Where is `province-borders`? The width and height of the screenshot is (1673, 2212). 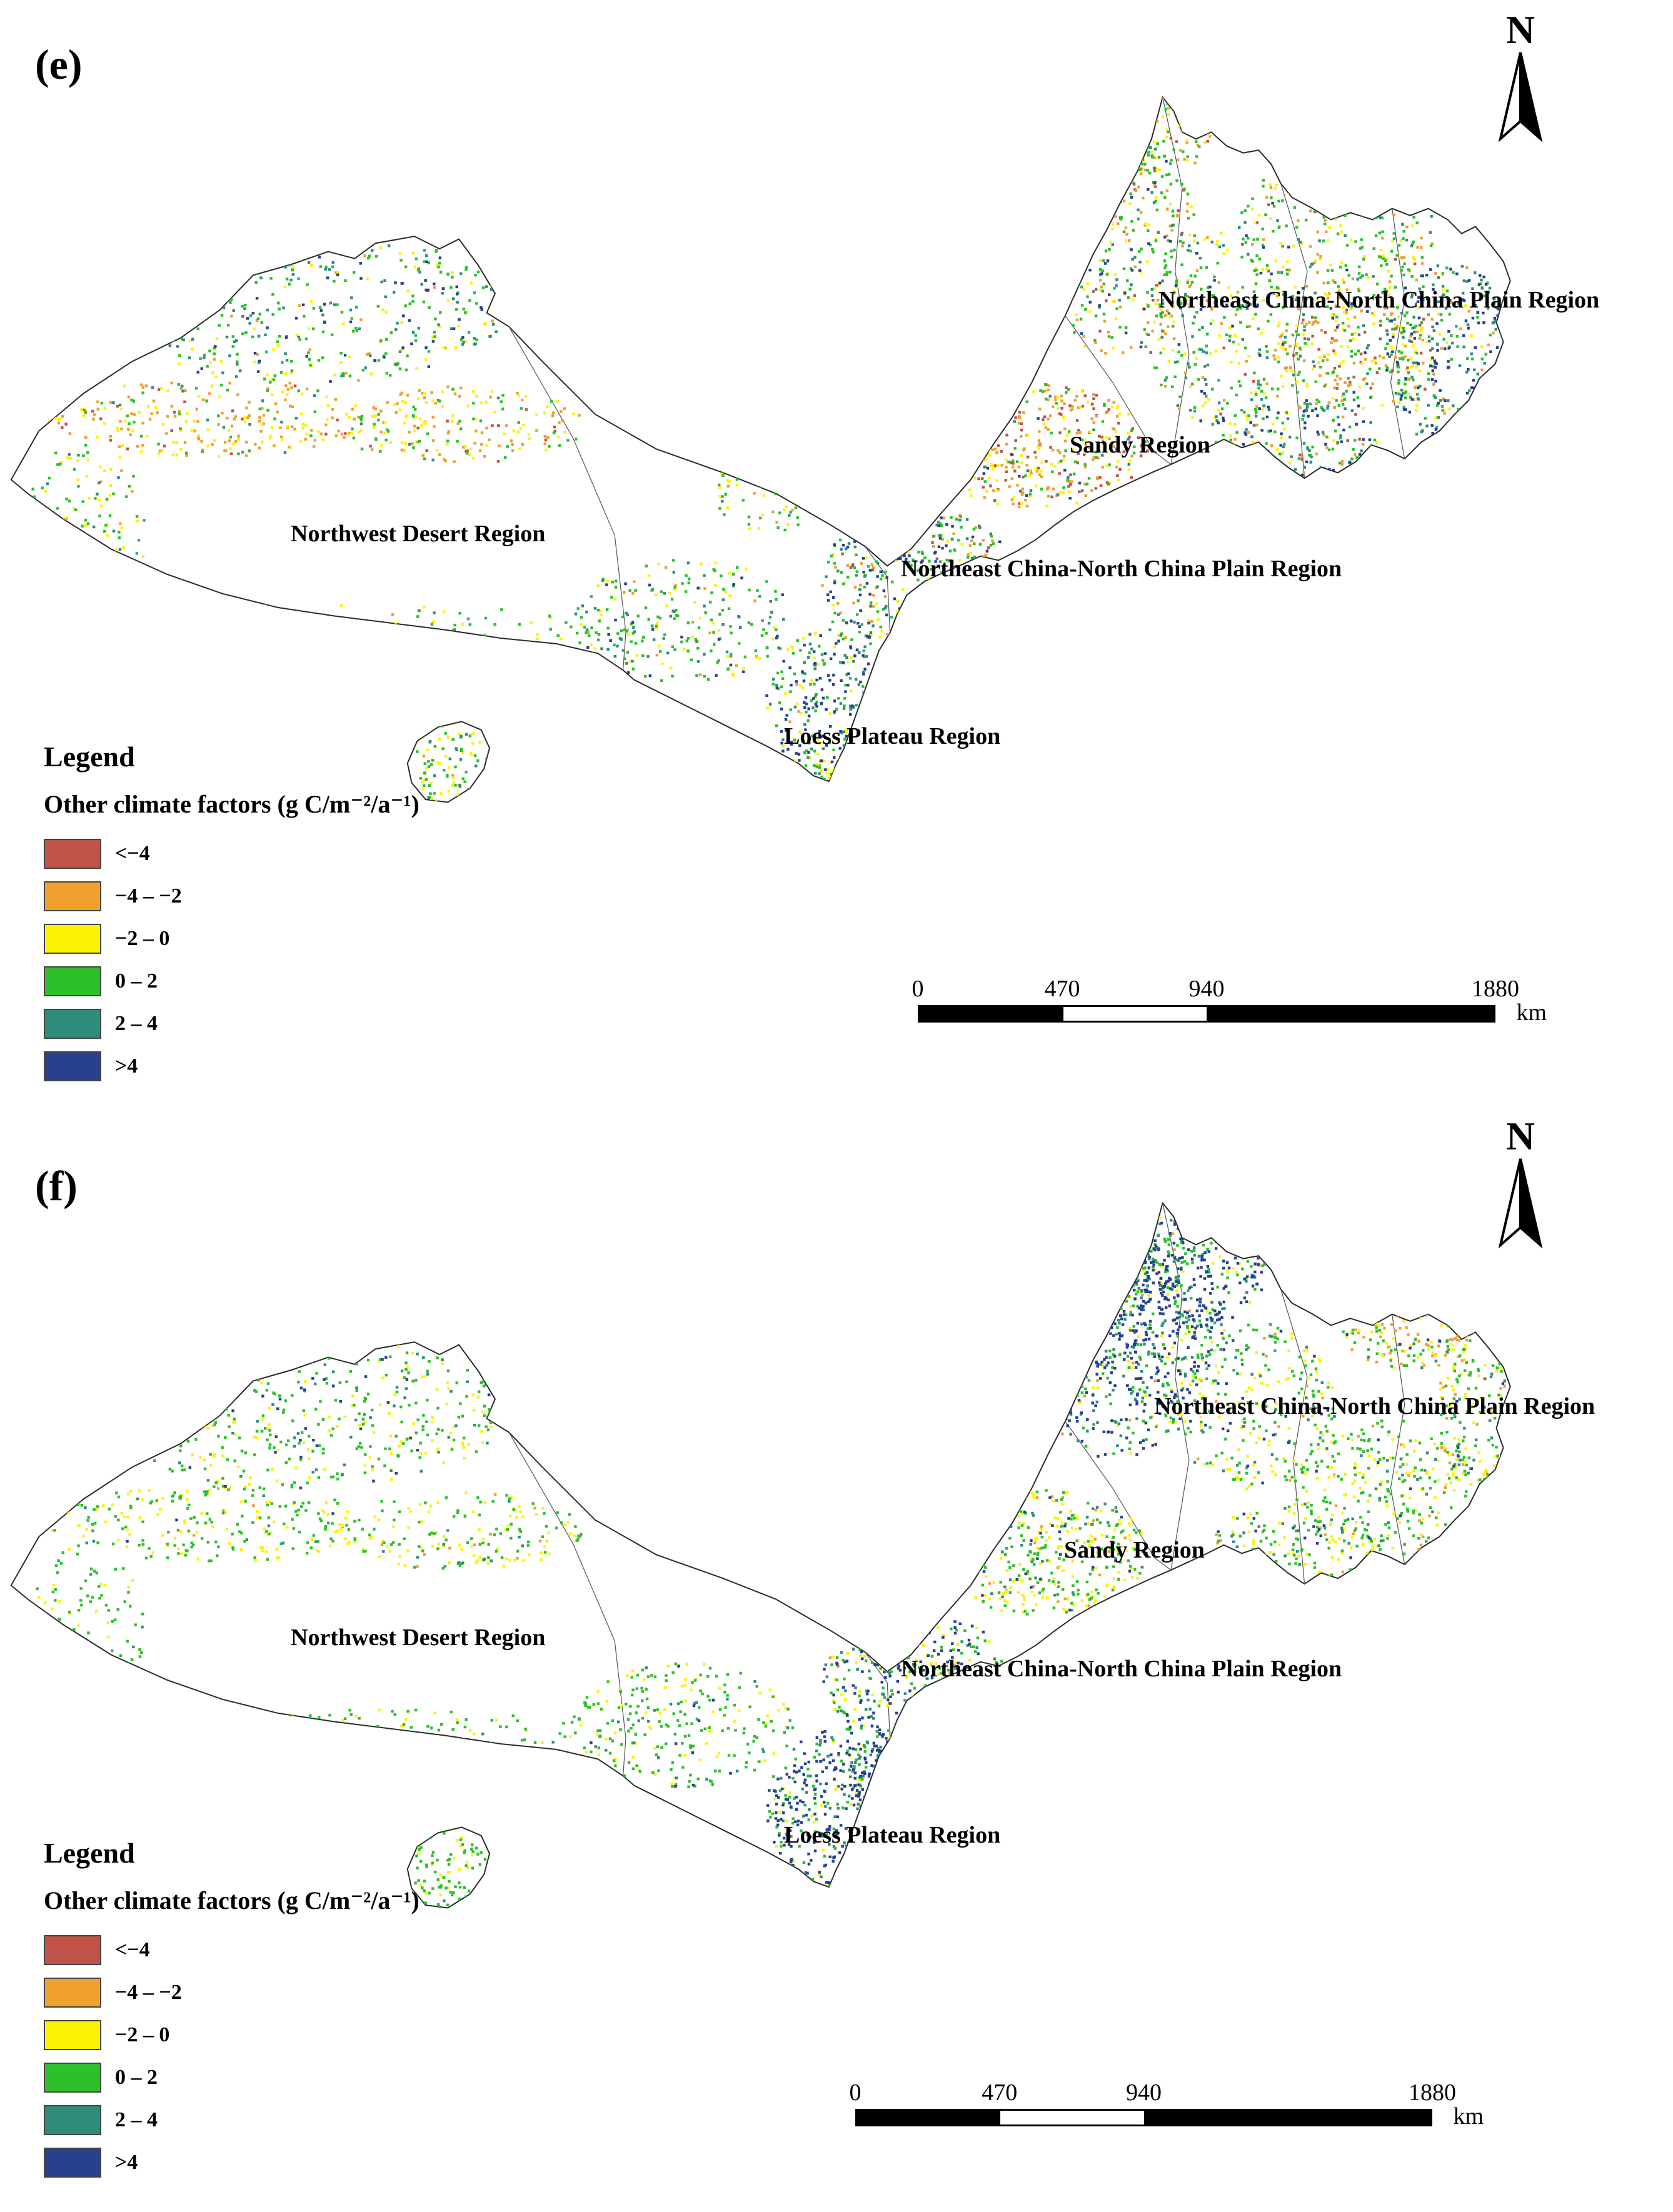 province-borders is located at coordinates (956, 1489).